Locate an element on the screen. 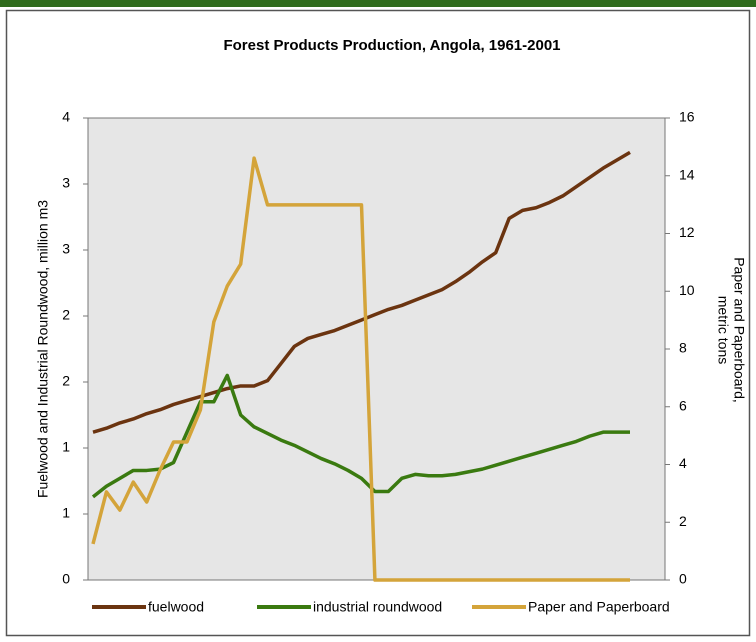 This screenshot has height=642, width=756. y-tick-label: 0 is located at coordinates (66, 579).